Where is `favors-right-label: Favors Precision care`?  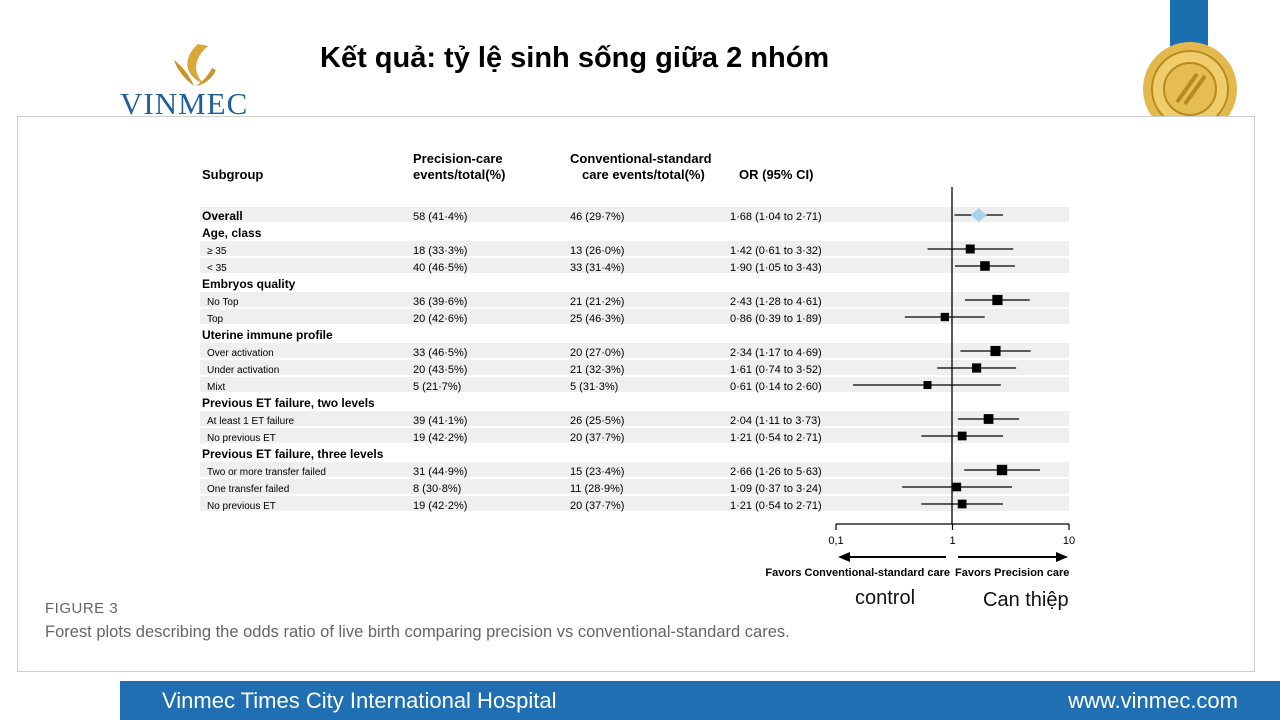 favors-right-label: Favors Precision care is located at coordinates (1012, 573).